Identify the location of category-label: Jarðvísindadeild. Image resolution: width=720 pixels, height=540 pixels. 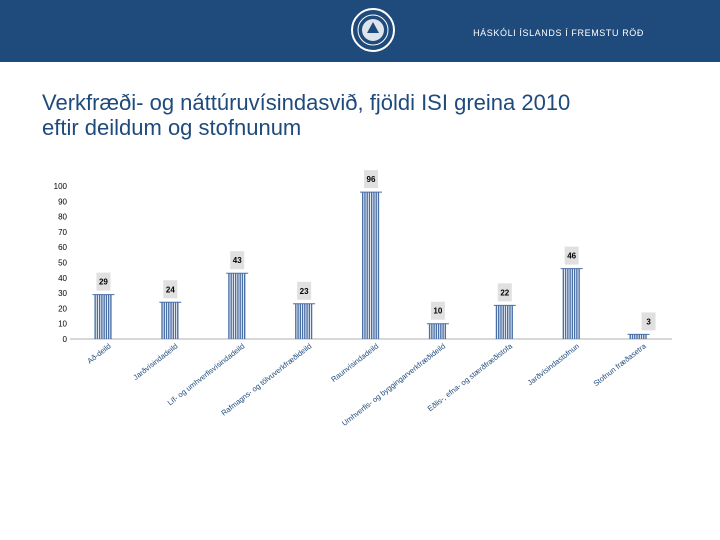
(155, 361).